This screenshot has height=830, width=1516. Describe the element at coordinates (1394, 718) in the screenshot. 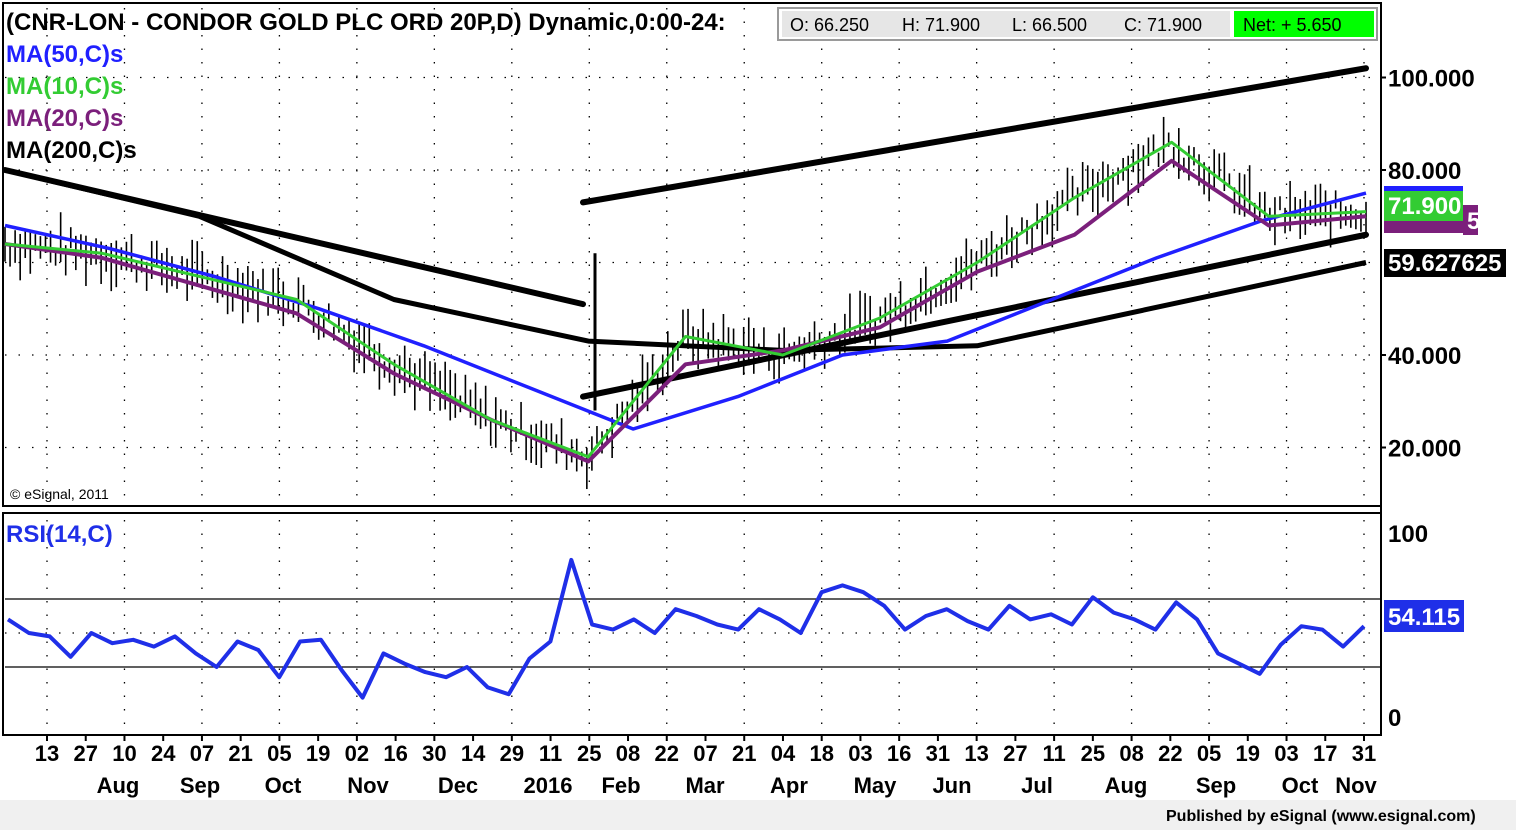

I see `rsi-tick-label: 0` at that location.